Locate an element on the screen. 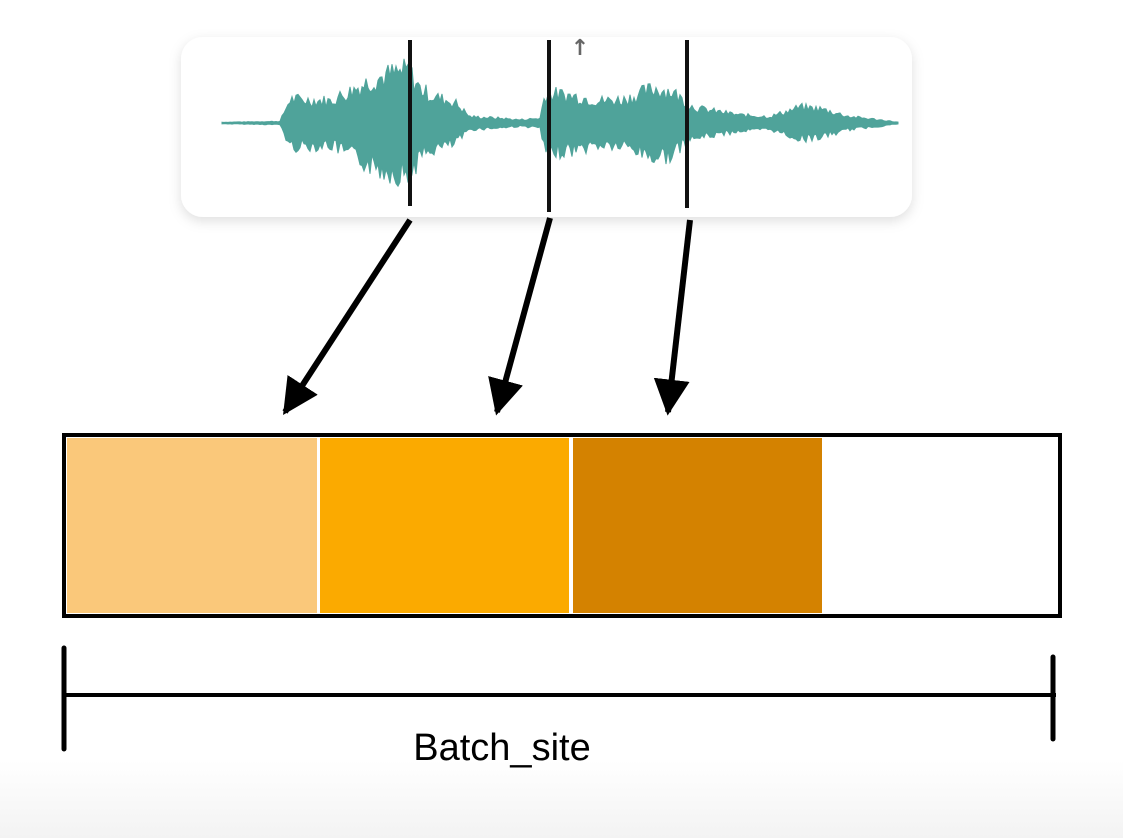 The height and width of the screenshot is (838, 1123). mapping-arrows is located at coordinates (487, 316).